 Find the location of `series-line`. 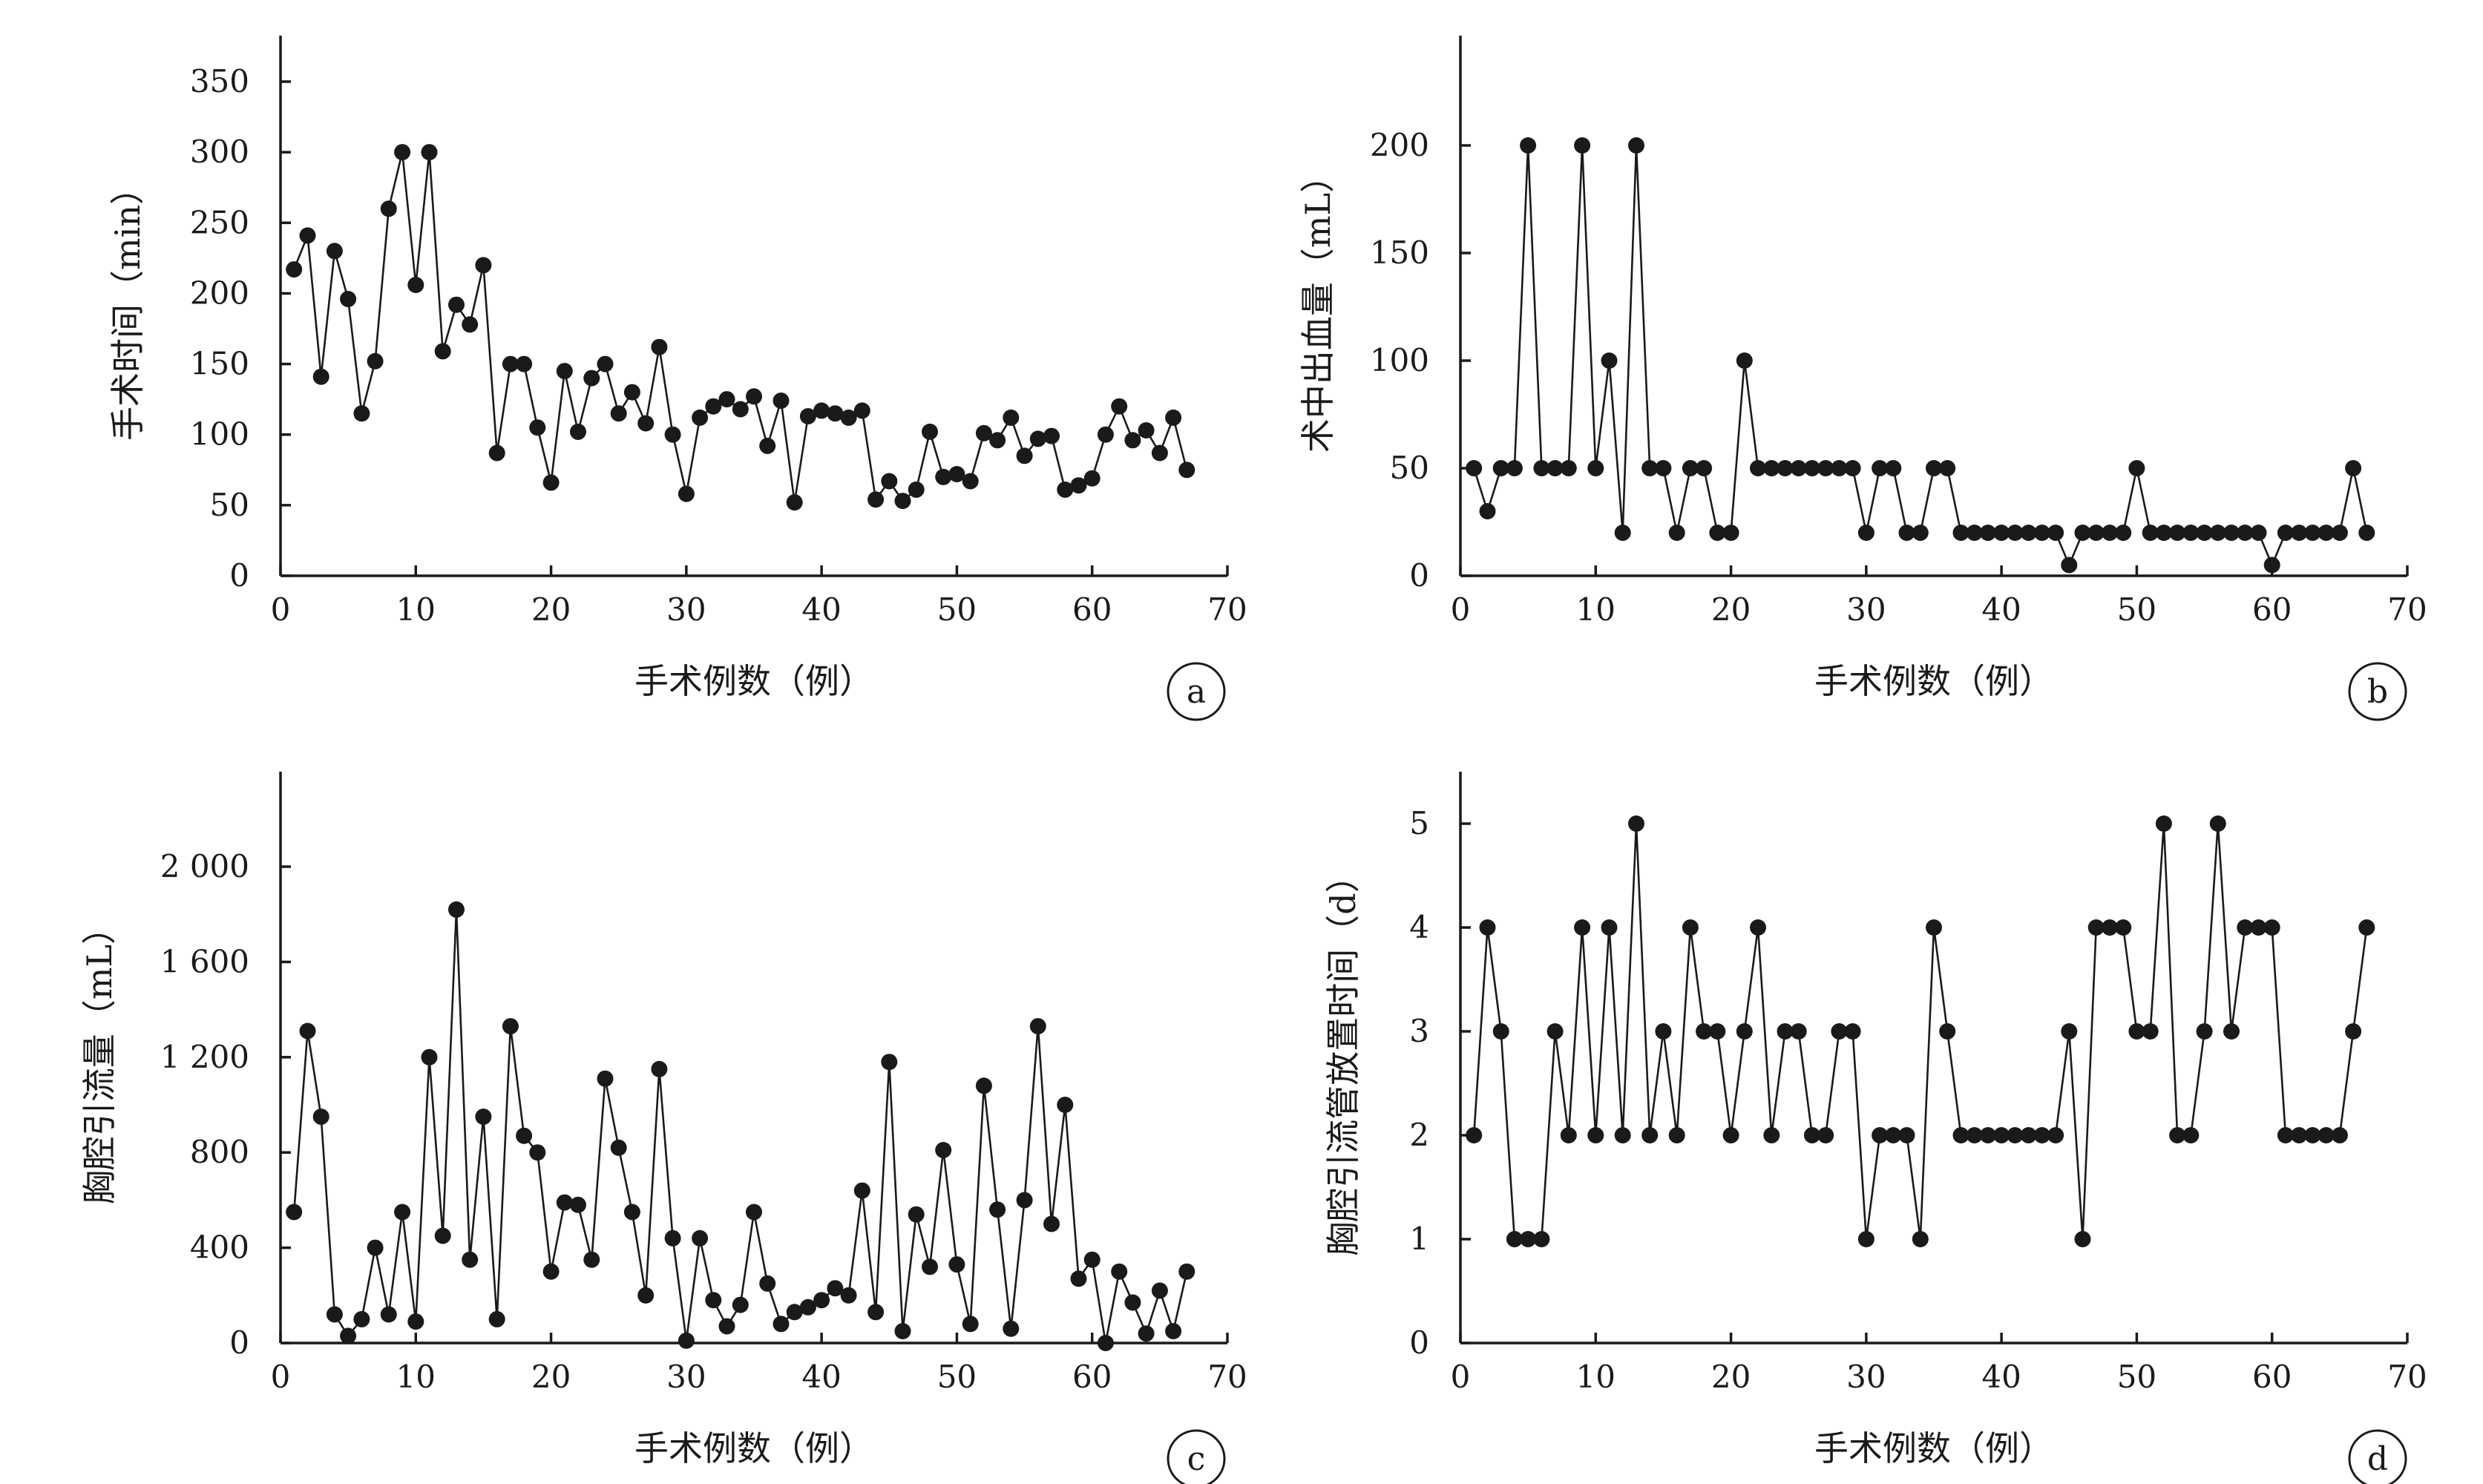

series-line is located at coordinates (740, 1126).